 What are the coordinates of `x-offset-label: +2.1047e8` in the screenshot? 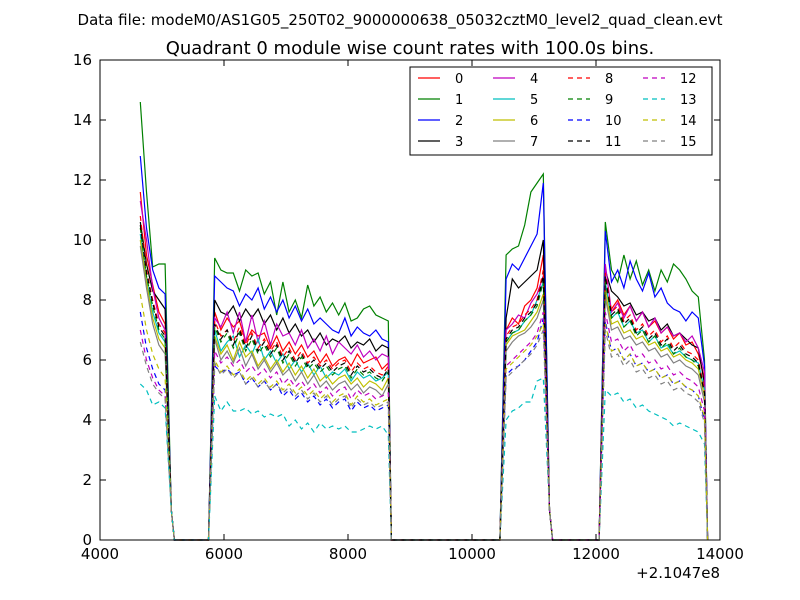 It's located at (678, 573).